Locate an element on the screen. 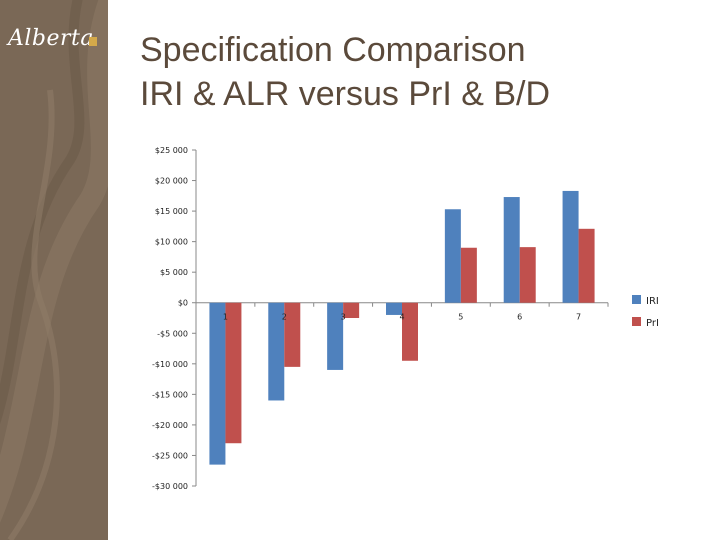 The width and height of the screenshot is (720, 540). x-category-label: 7 is located at coordinates (578, 317).